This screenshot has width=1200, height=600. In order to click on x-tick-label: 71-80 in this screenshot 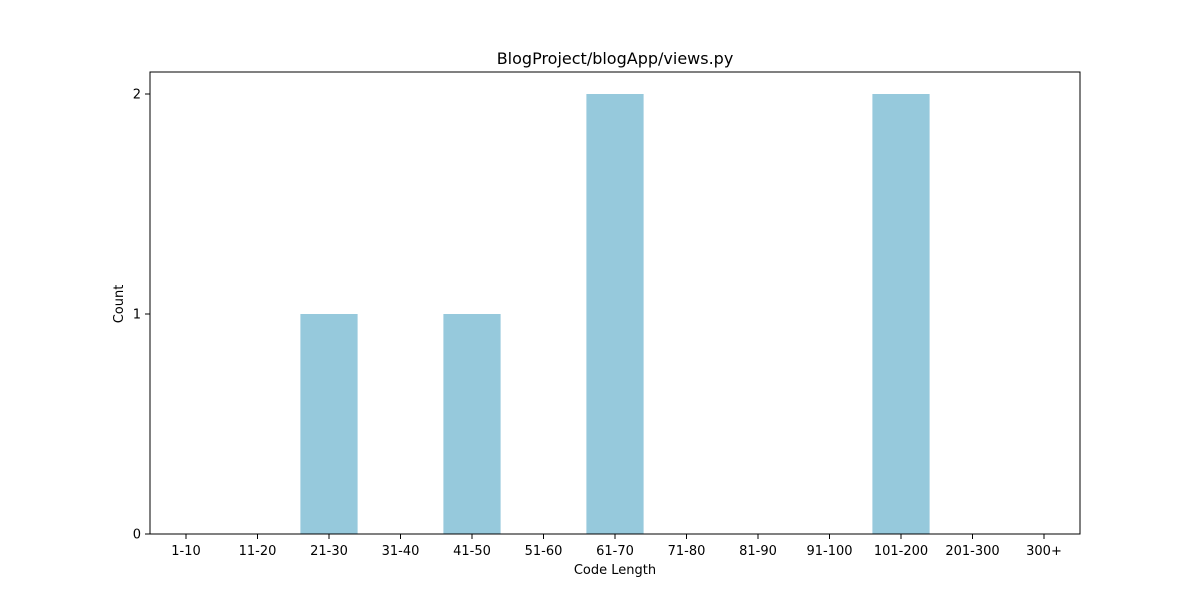, I will do `click(687, 551)`.